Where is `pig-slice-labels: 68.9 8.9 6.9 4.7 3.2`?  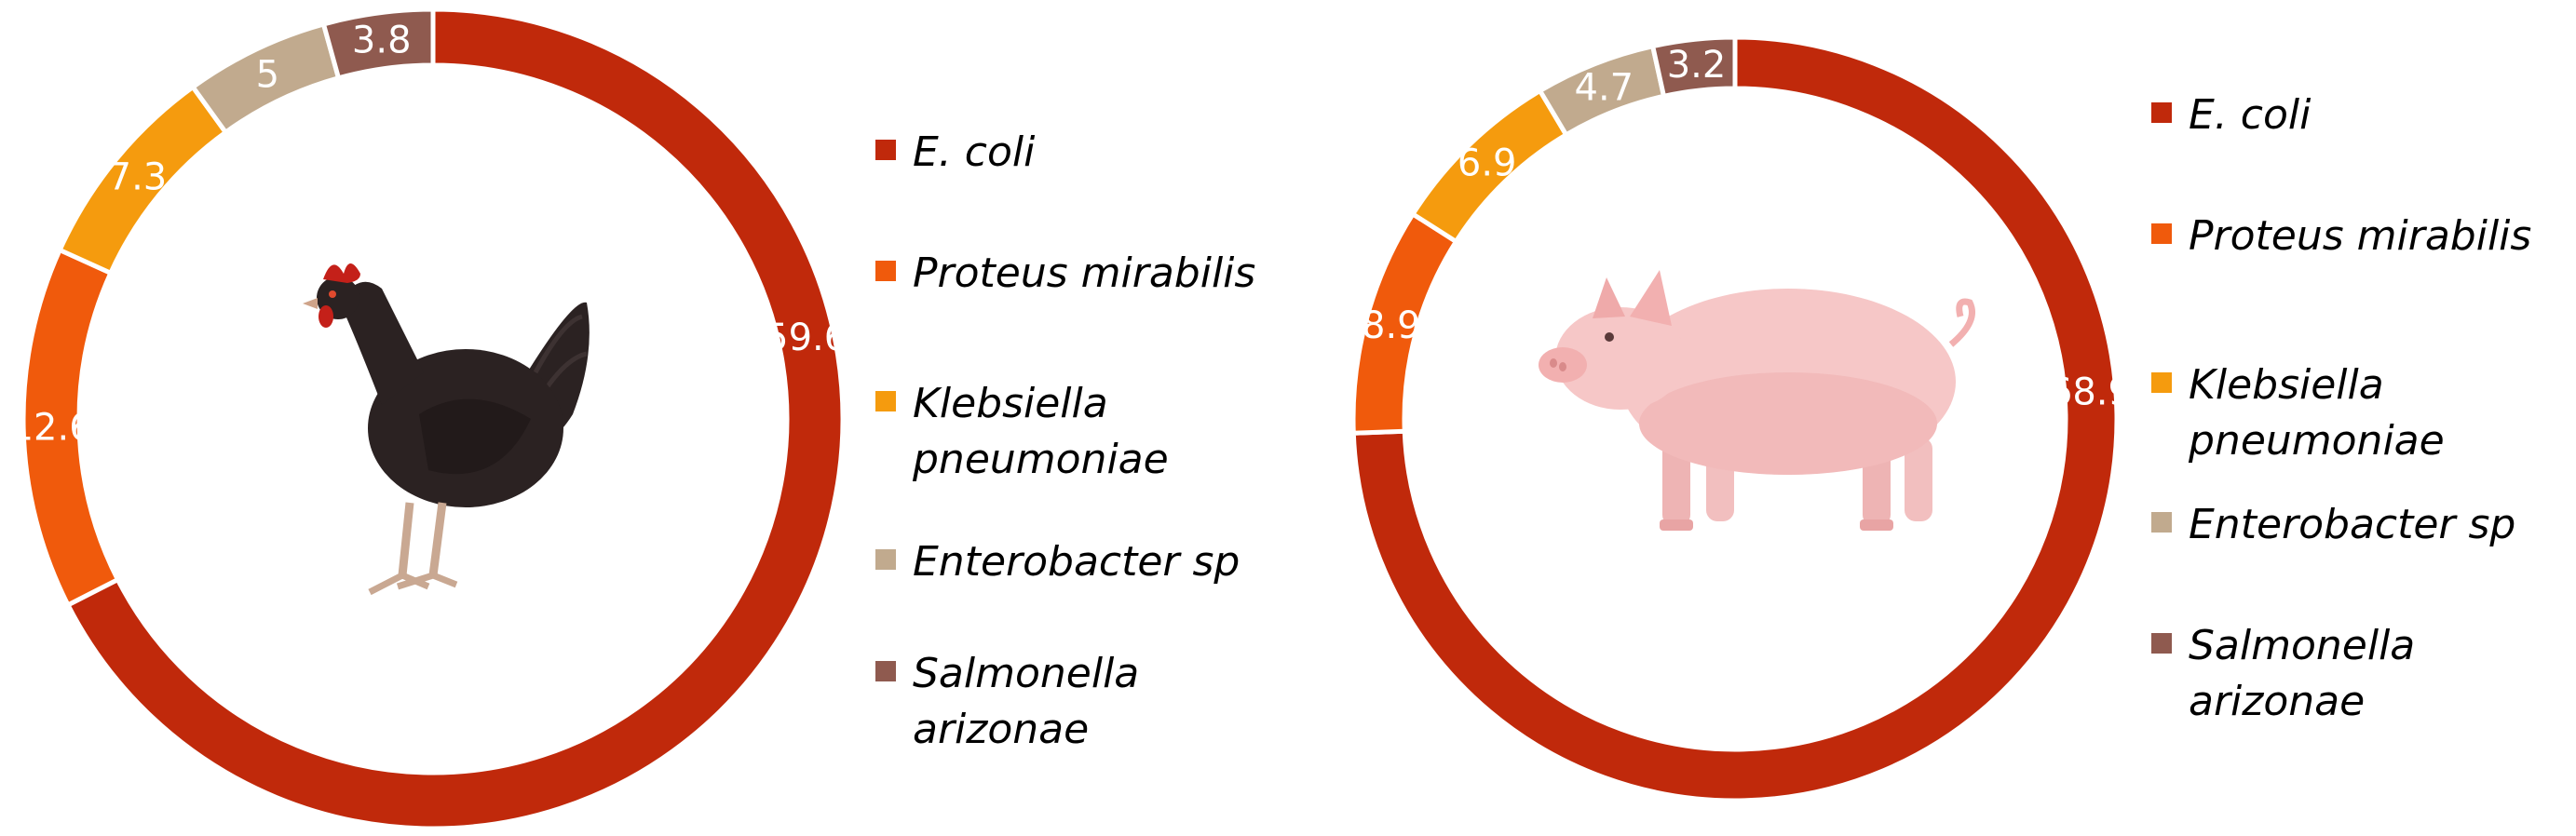 pig-slice-labels: 68.9 8.9 6.9 4.7 3.2 is located at coordinates (1747, 229).